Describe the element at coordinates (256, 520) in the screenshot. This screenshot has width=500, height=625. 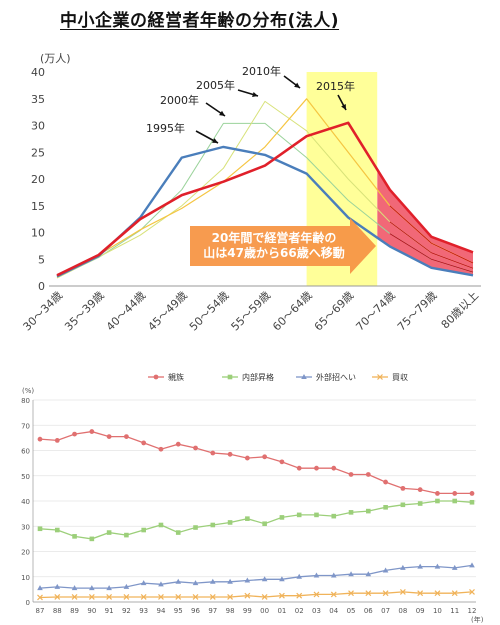
I see `series-line-内部昇格` at that location.